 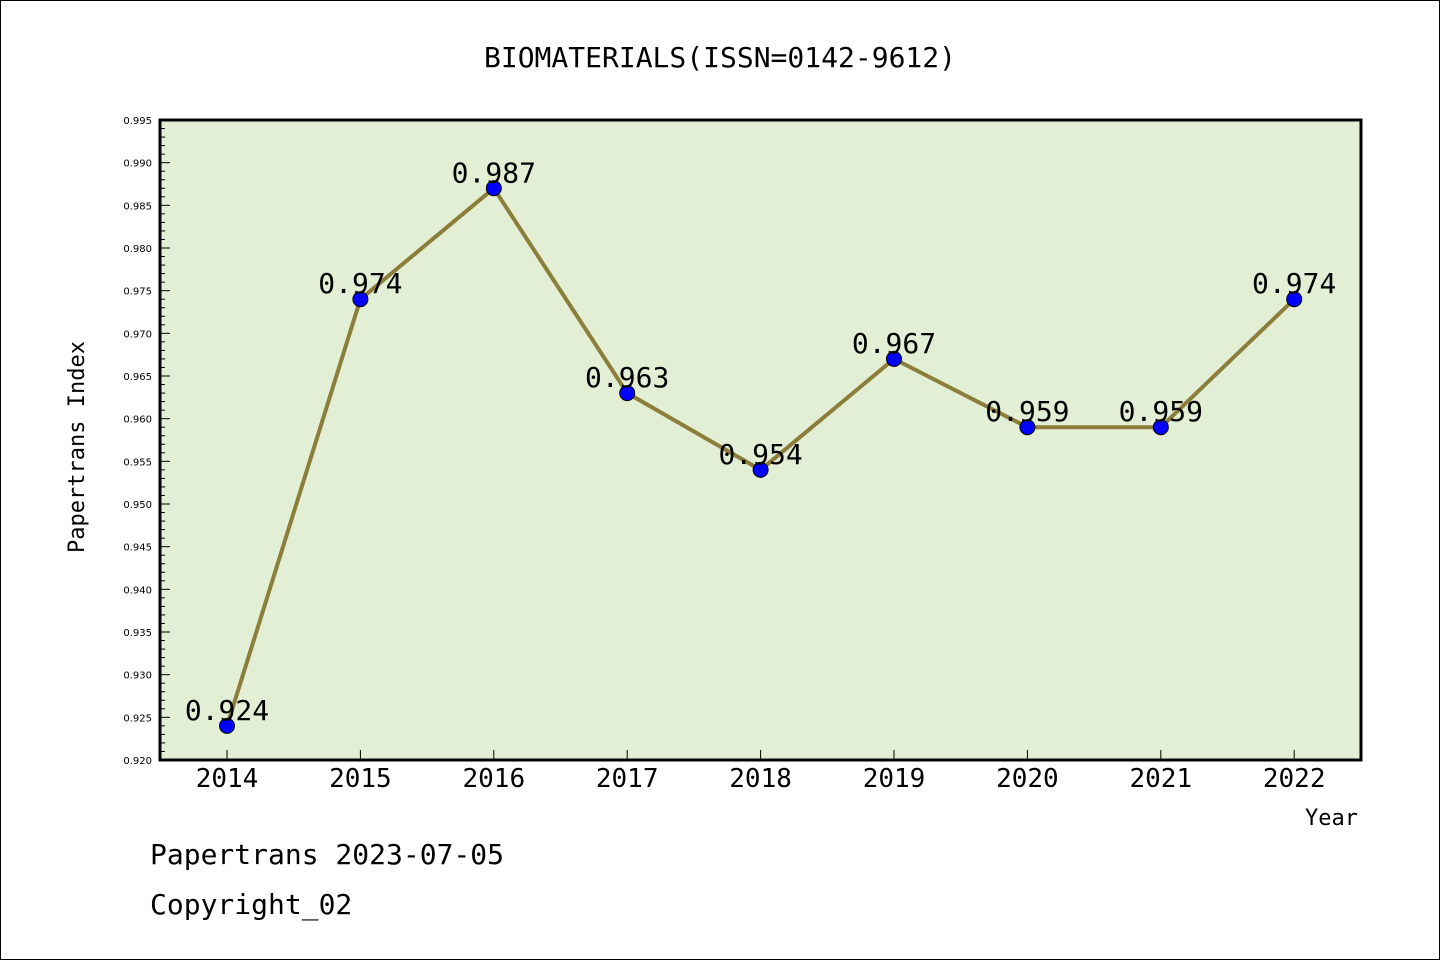 I want to click on chart-title: BIOMATERIALS(ISSN=0142-9612), so click(x=720, y=57).